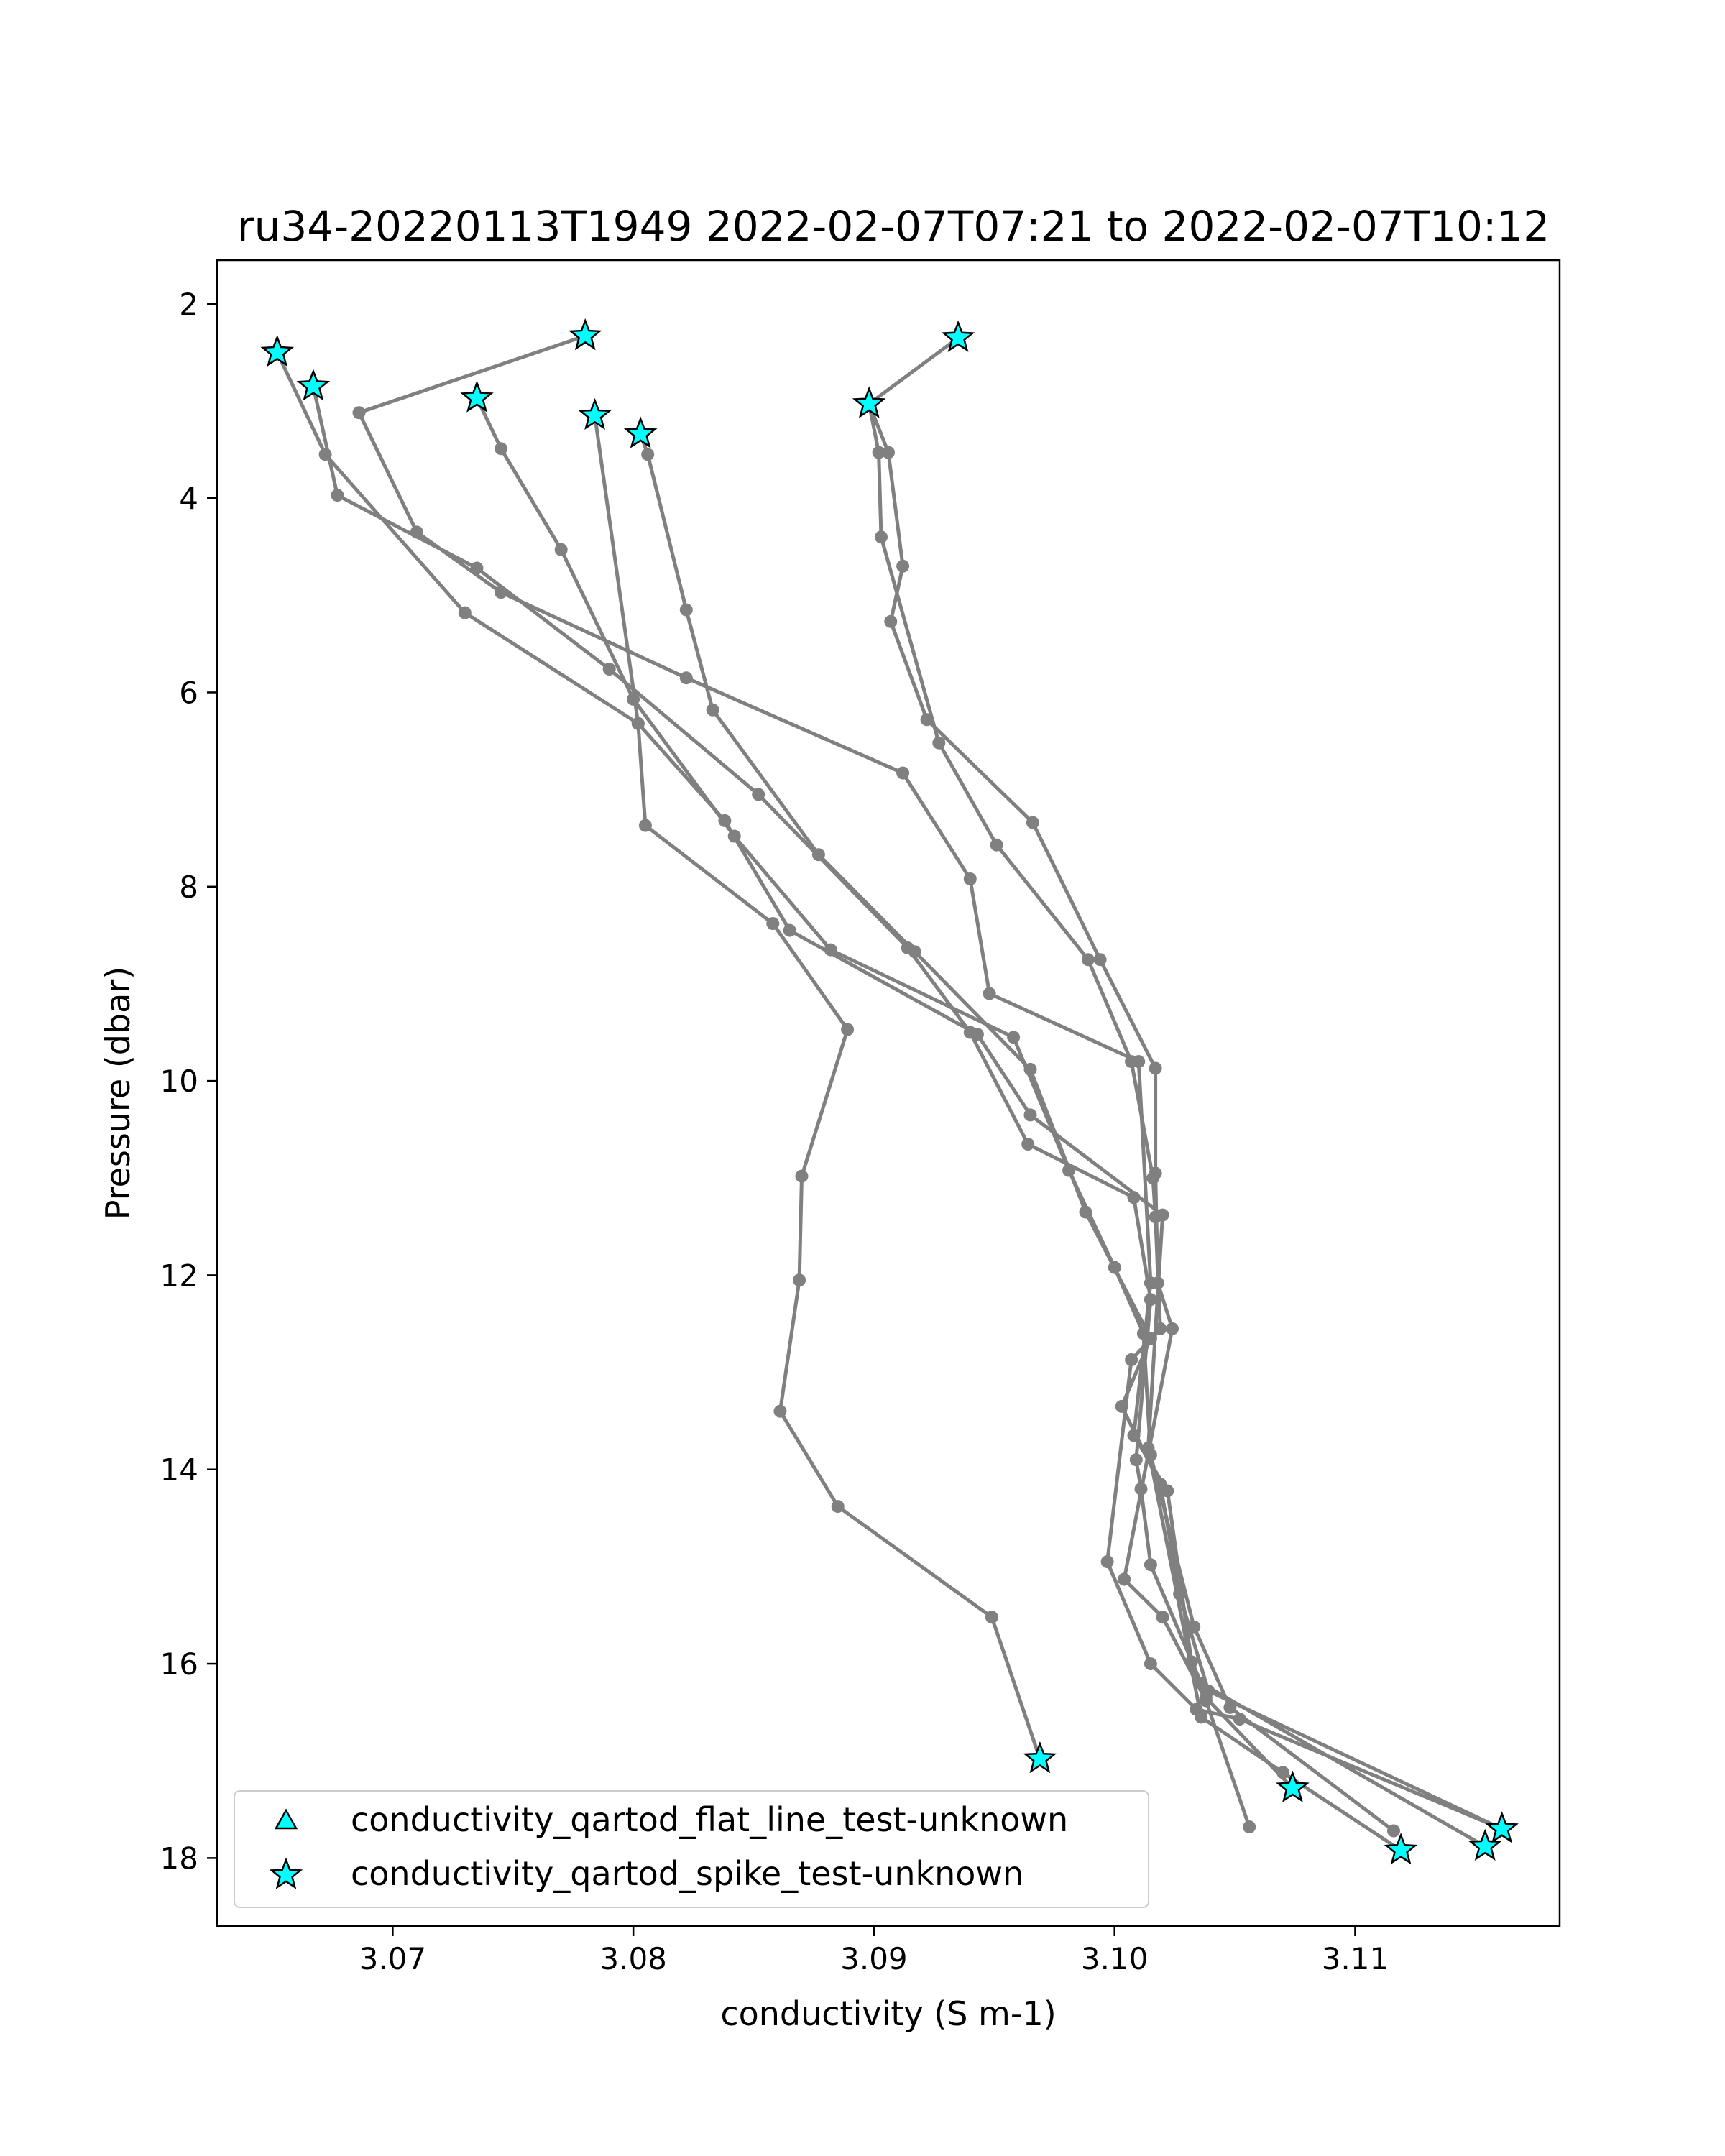 Image resolution: width=1725 pixels, height=2156 pixels. I want to click on y-tick-label: 10, so click(179, 1081).